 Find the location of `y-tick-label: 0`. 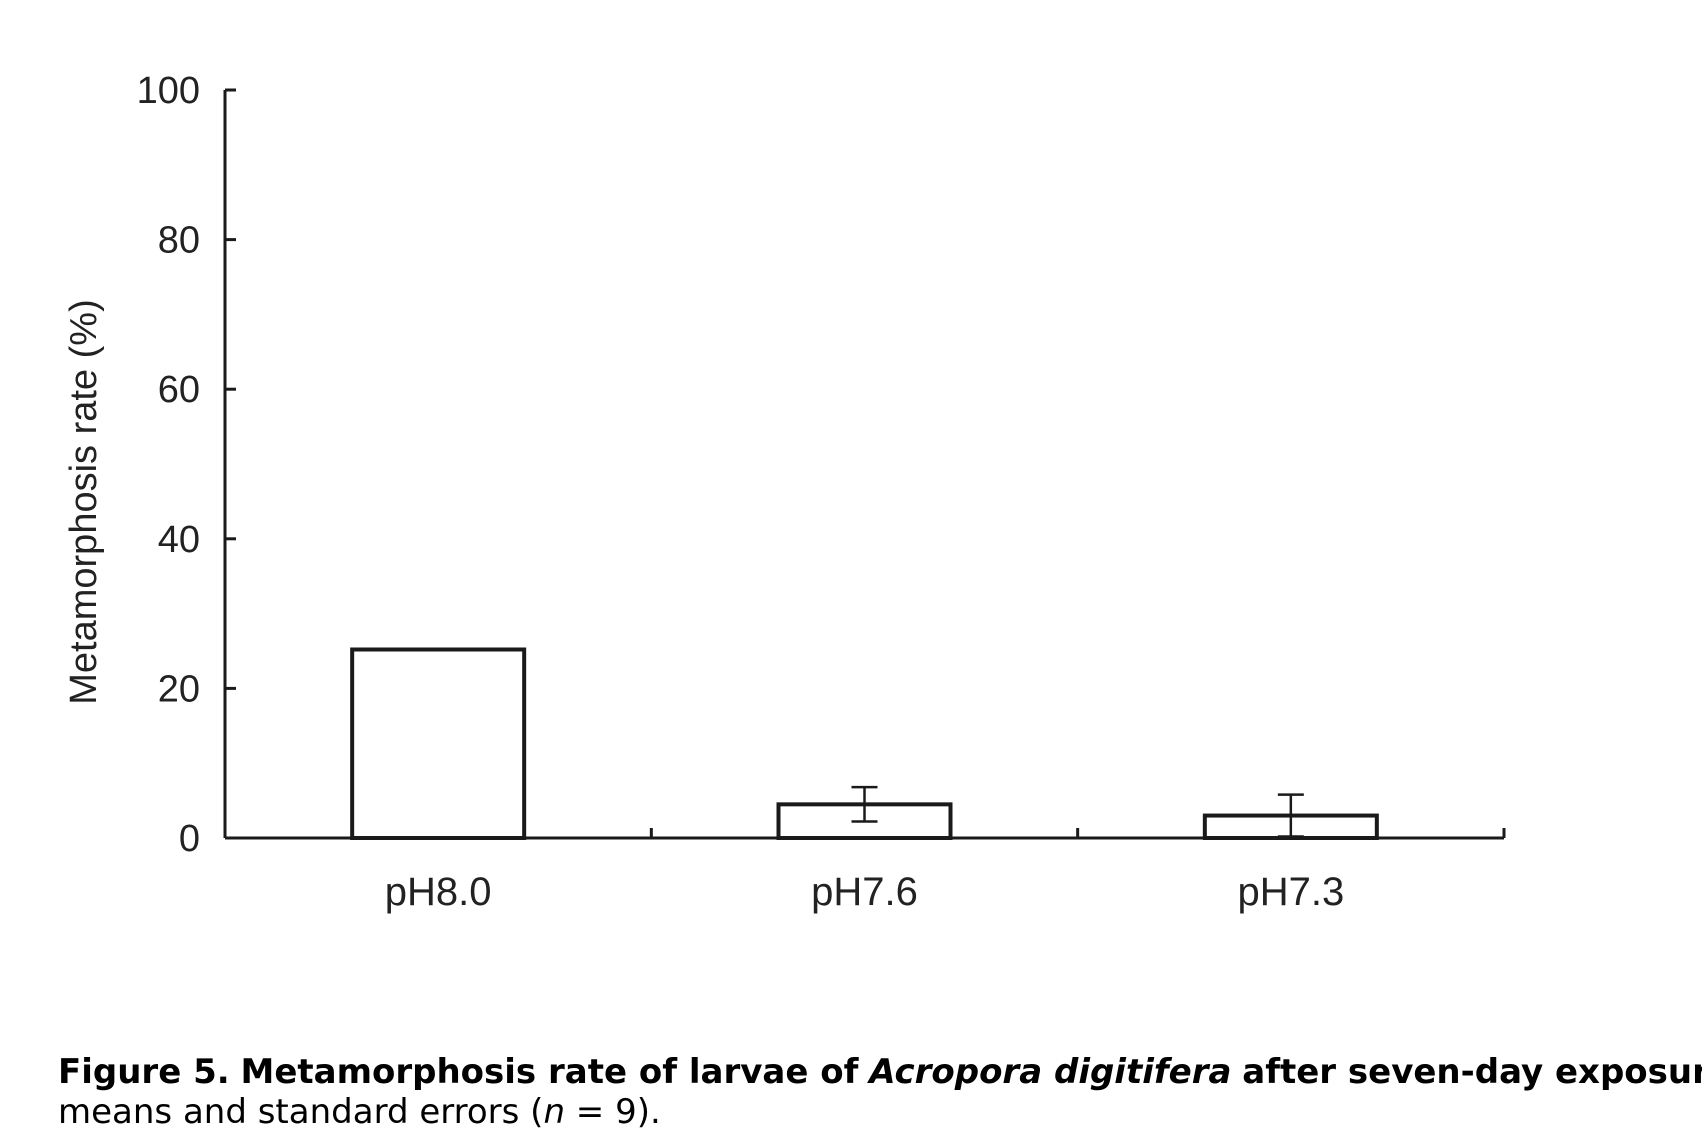

y-tick-label: 0 is located at coordinates (189, 839).